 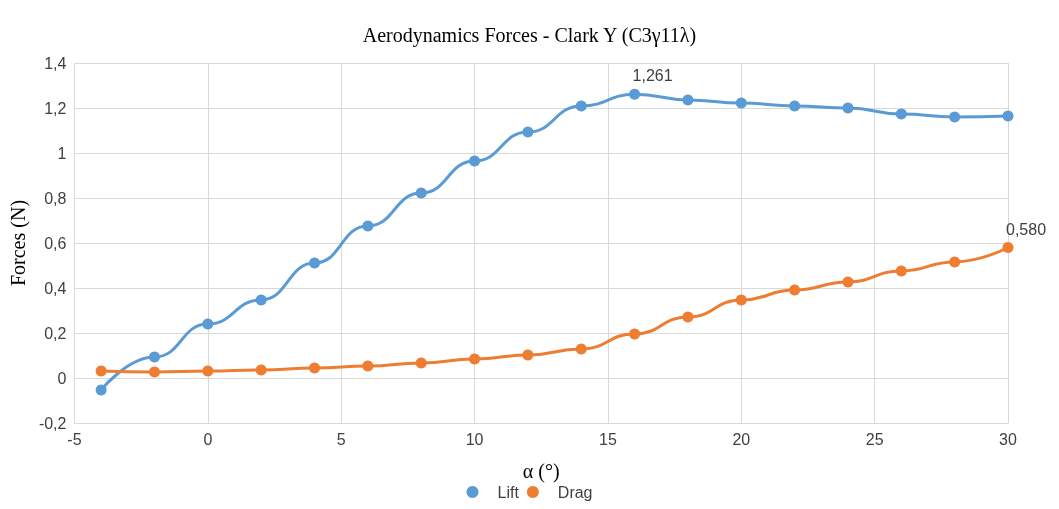 What do you see at coordinates (55, 333) in the screenshot?
I see `y-tick-label: 0,2` at bounding box center [55, 333].